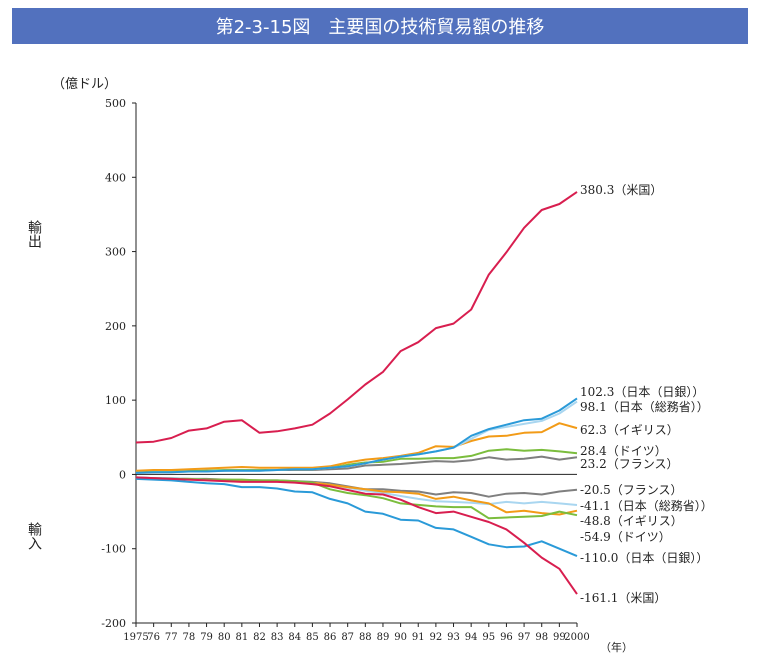 This screenshot has height=670, width=760. I want to click on series-label-export-フランス: 23.2（フランス）, so click(629, 464).